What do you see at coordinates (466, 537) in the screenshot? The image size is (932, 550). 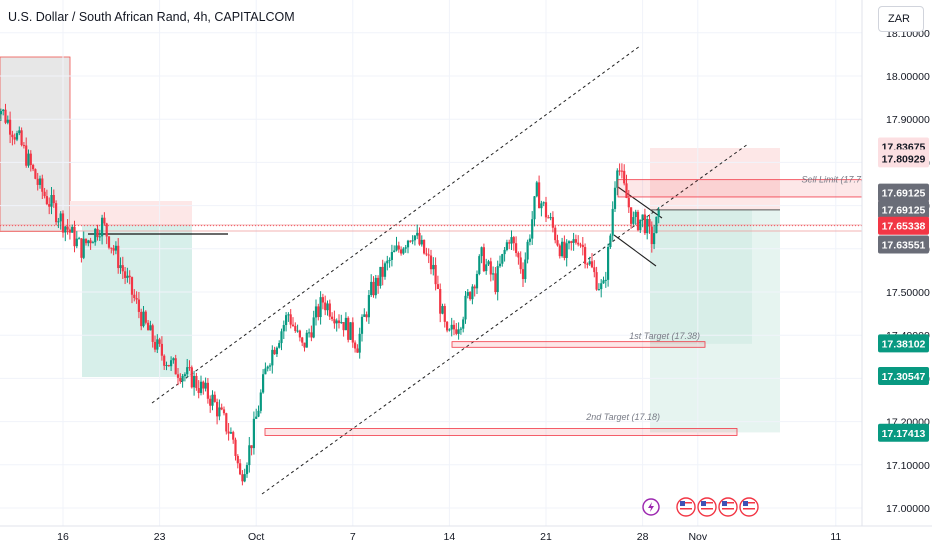 I see `time-axis: 16 23 Oct 7 14 21 28 Nov 11` at bounding box center [466, 537].